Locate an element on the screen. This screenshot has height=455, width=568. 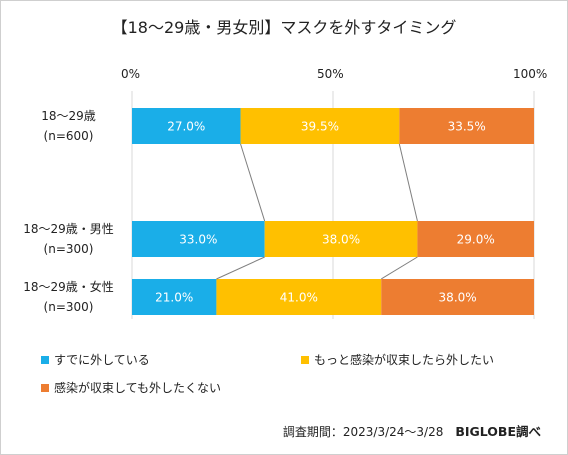
x-tick-label-0: 0% is located at coordinates (131, 74).